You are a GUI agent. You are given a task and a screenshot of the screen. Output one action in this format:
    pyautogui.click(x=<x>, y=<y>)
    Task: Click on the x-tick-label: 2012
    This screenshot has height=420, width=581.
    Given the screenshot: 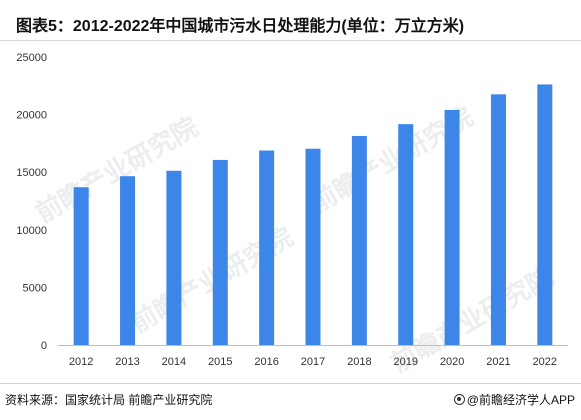 What is the action you would take?
    pyautogui.click(x=81, y=362)
    